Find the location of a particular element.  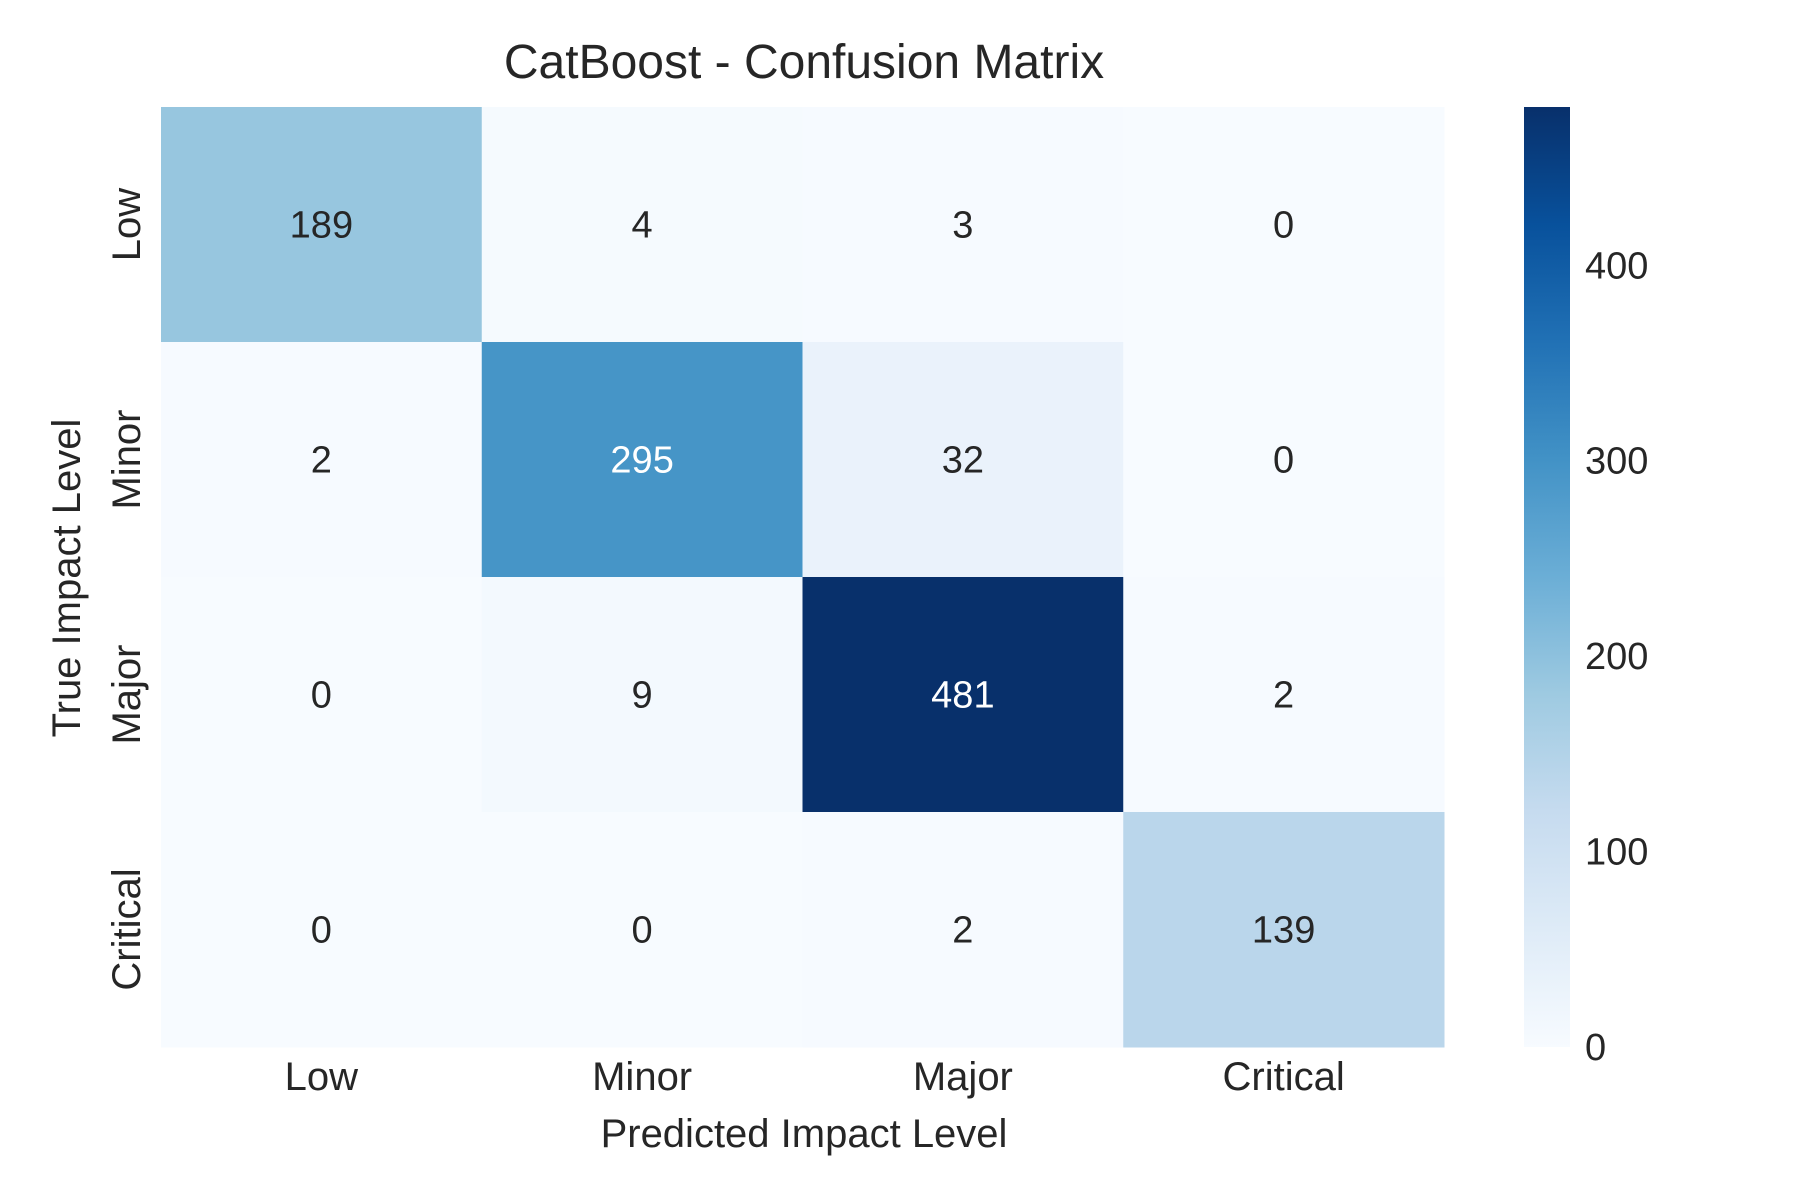

y-tick-labels: Low Minor Major Critical is located at coordinates (127, 589).